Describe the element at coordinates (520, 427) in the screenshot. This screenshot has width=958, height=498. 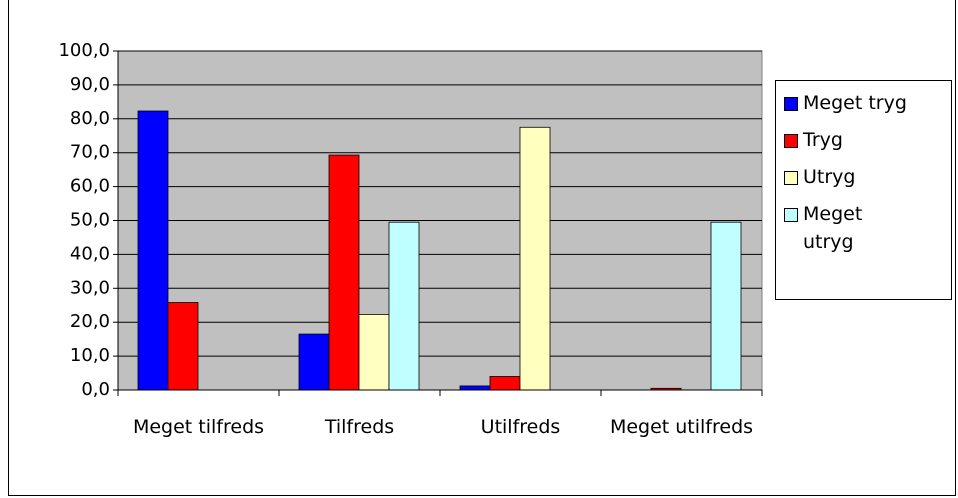
I see `x-tick-label: Utilfreds` at that location.